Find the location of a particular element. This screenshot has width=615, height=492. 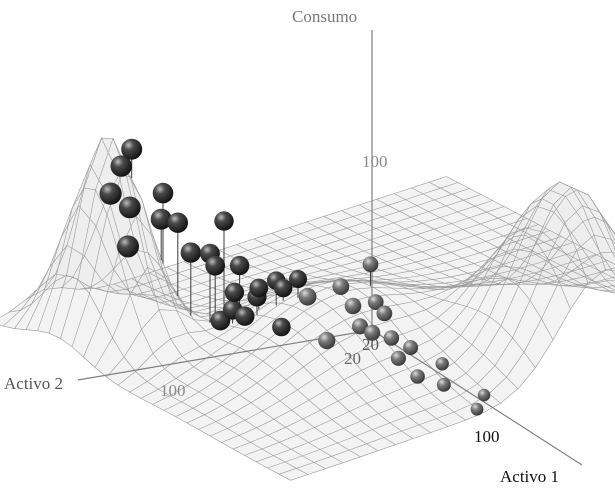

axis-label-activo2: Activo 2 is located at coordinates (33, 383).